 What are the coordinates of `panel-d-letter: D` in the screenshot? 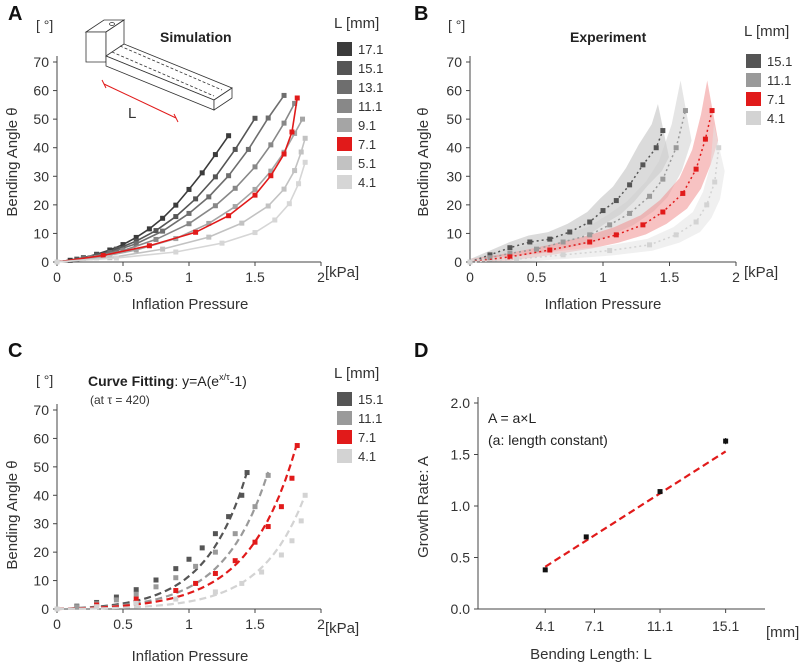 It's located at (421, 351).